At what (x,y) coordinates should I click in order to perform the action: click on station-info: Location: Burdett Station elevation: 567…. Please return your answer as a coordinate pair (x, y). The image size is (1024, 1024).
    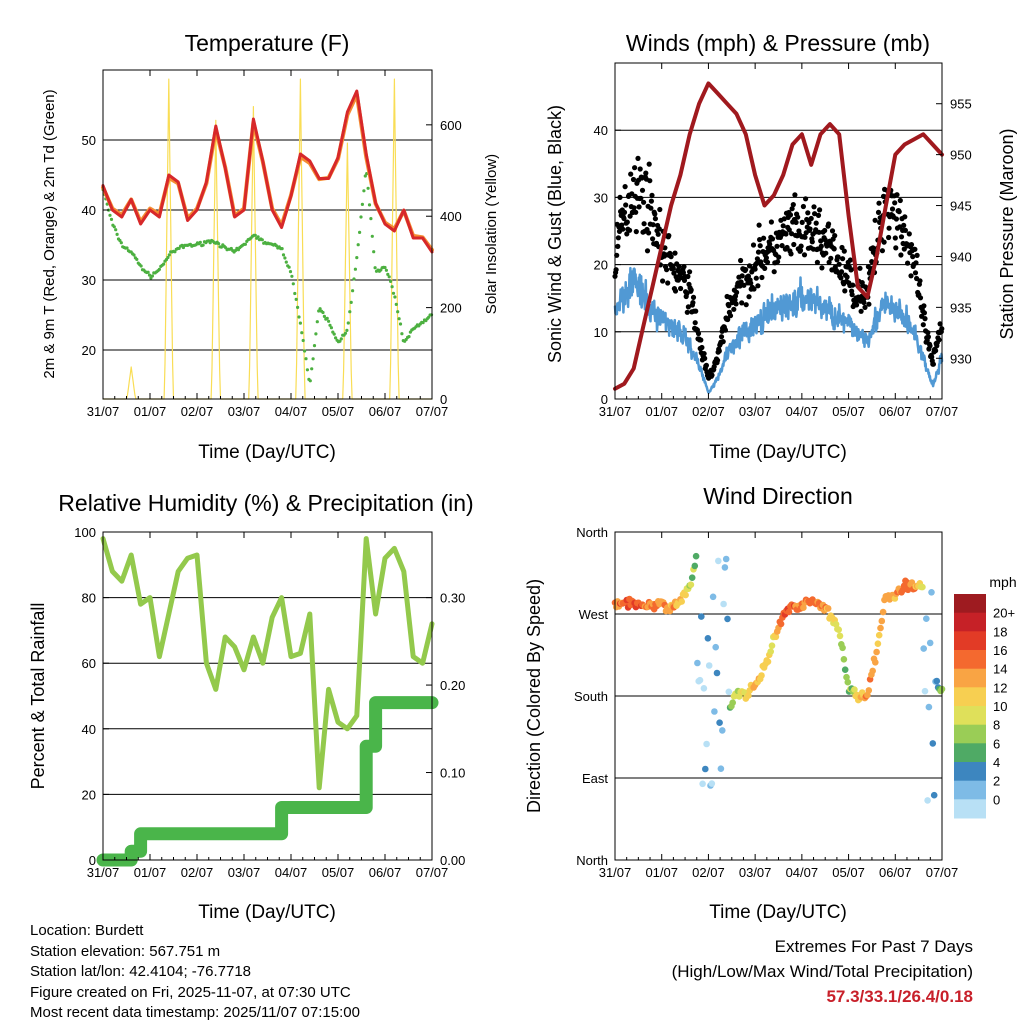
    Looking at the image, I should click on (195, 972).